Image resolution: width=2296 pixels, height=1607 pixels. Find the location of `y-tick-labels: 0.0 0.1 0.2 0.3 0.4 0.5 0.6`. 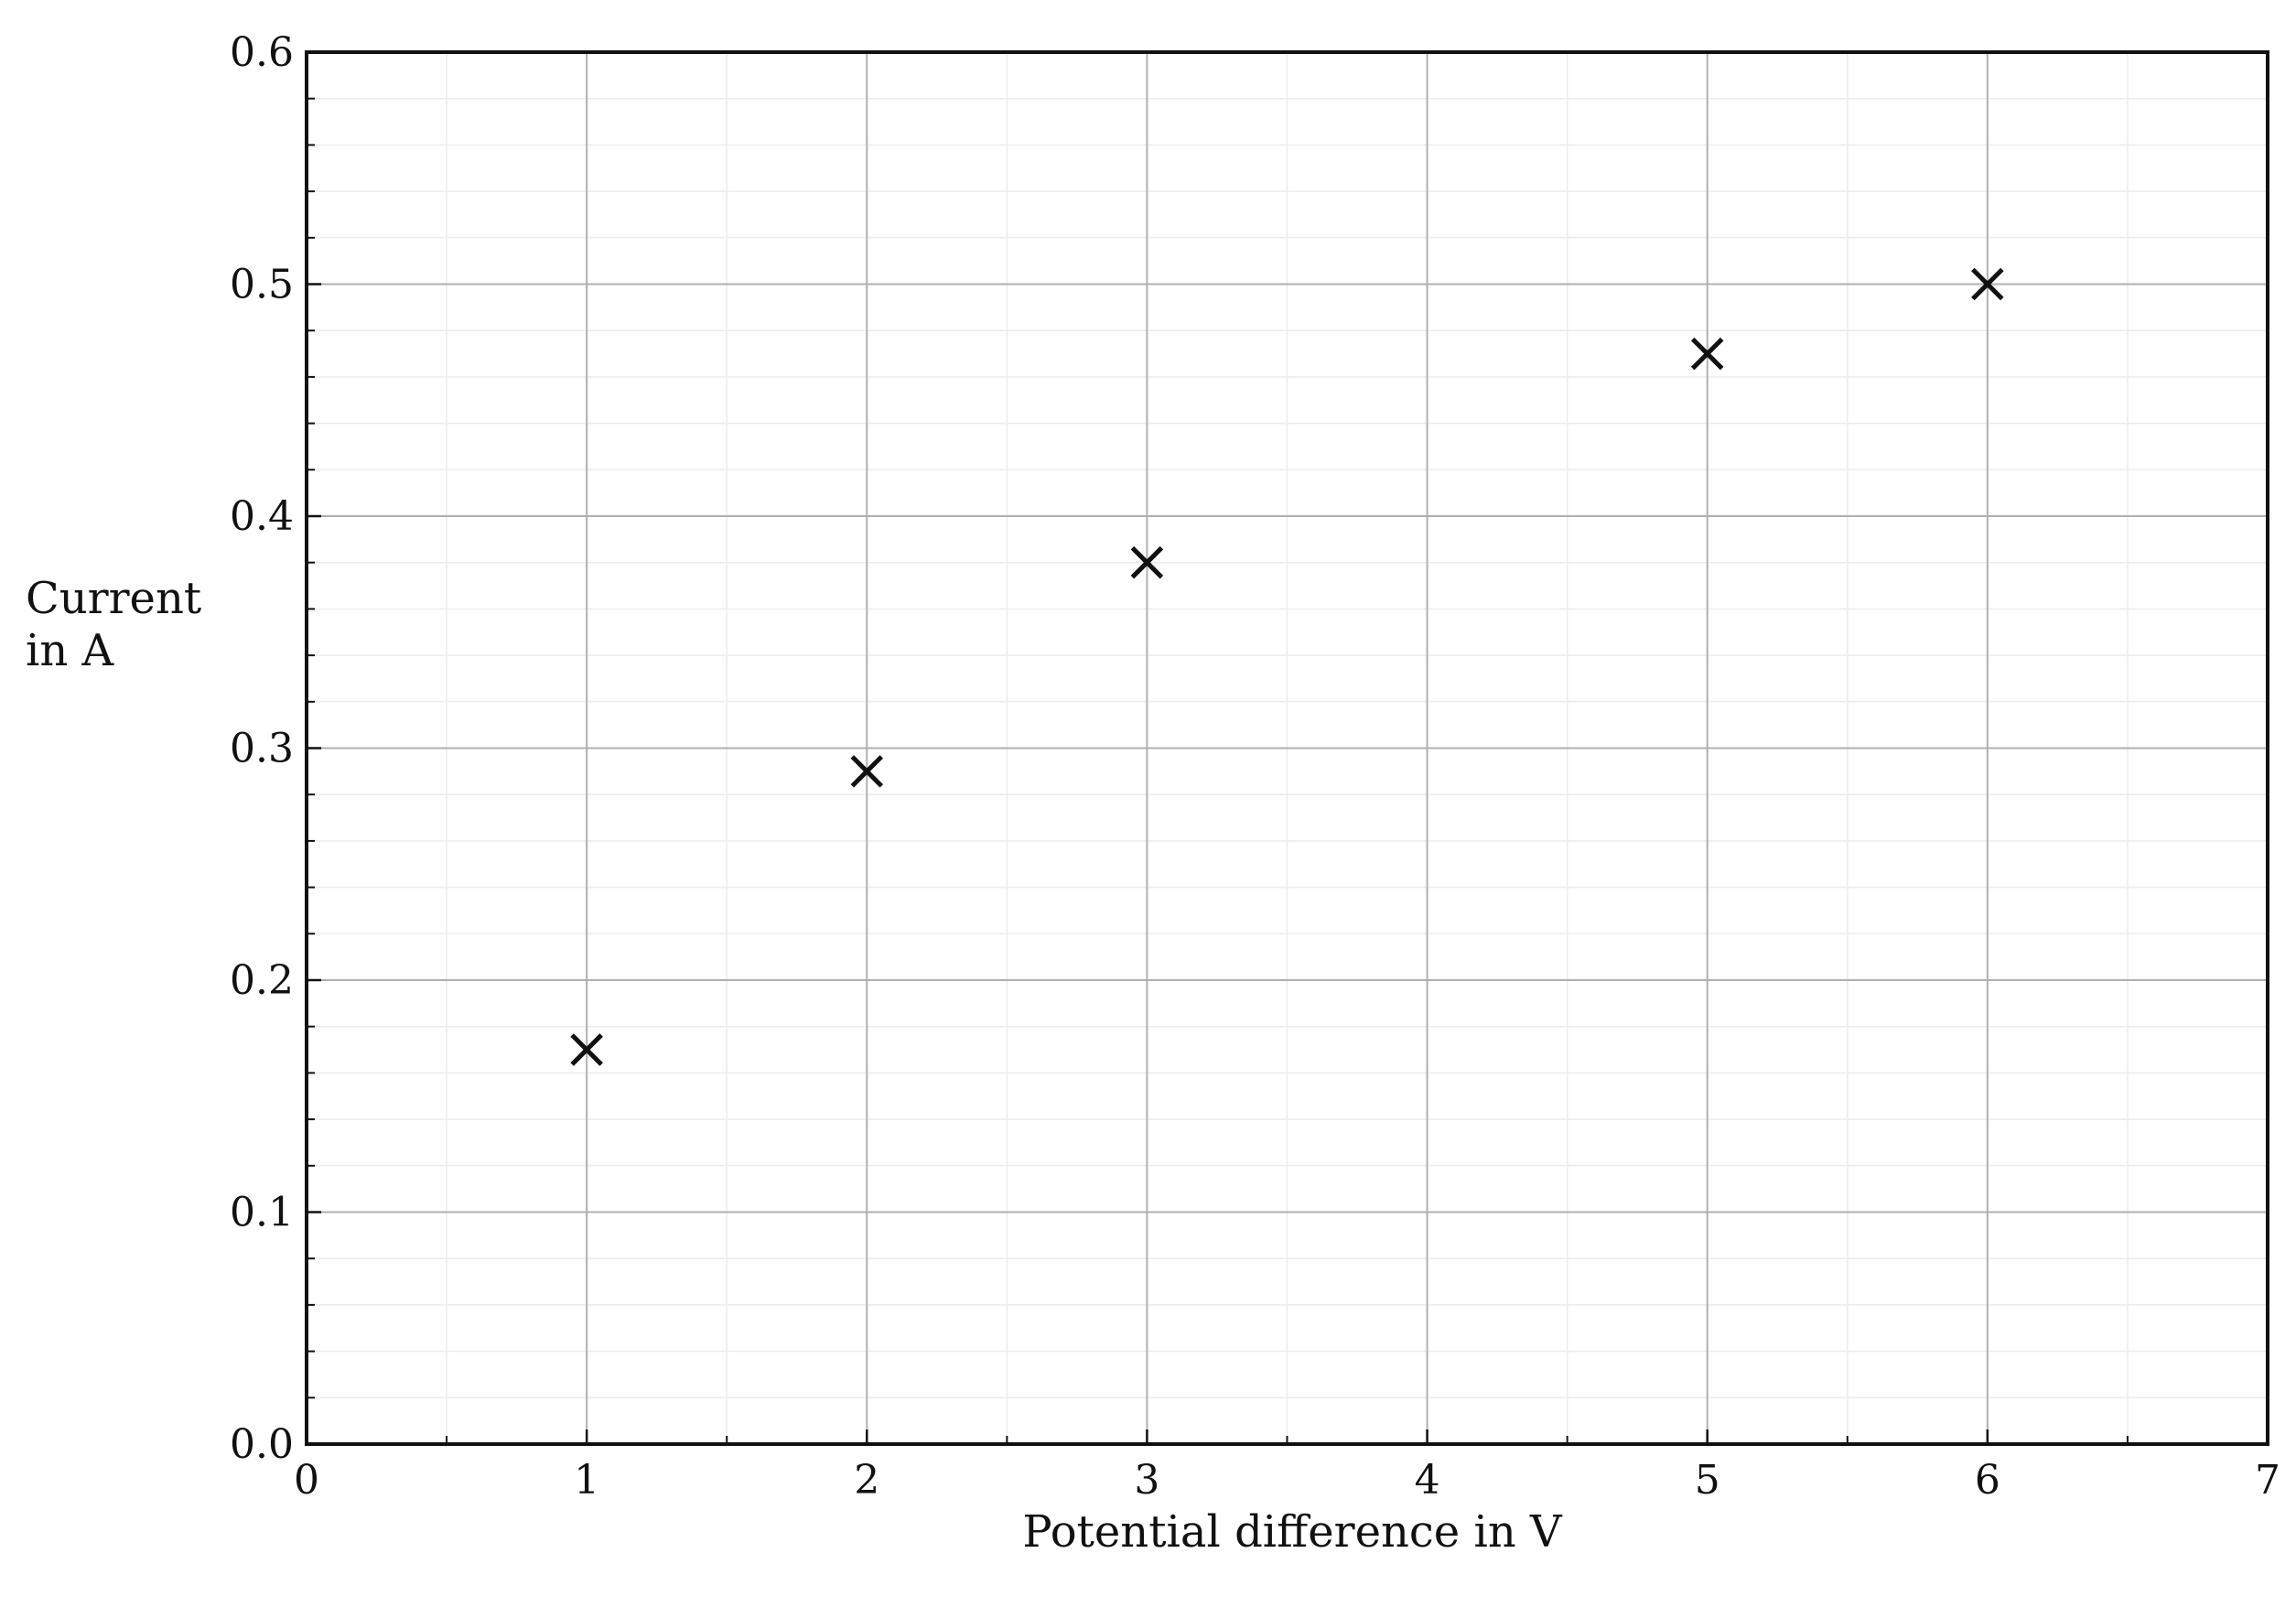

y-tick-labels: 0.0 0.1 0.2 0.3 0.4 0.5 0.6 is located at coordinates (262, 748).